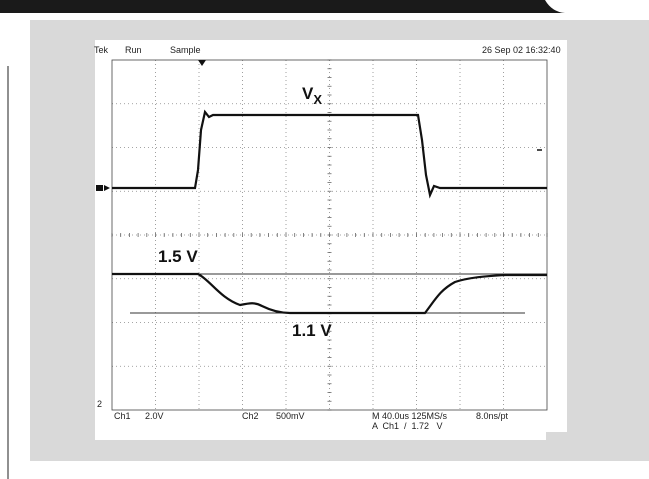 The width and height of the screenshot is (649, 479). I want to click on vx-label: VX, so click(312, 95).